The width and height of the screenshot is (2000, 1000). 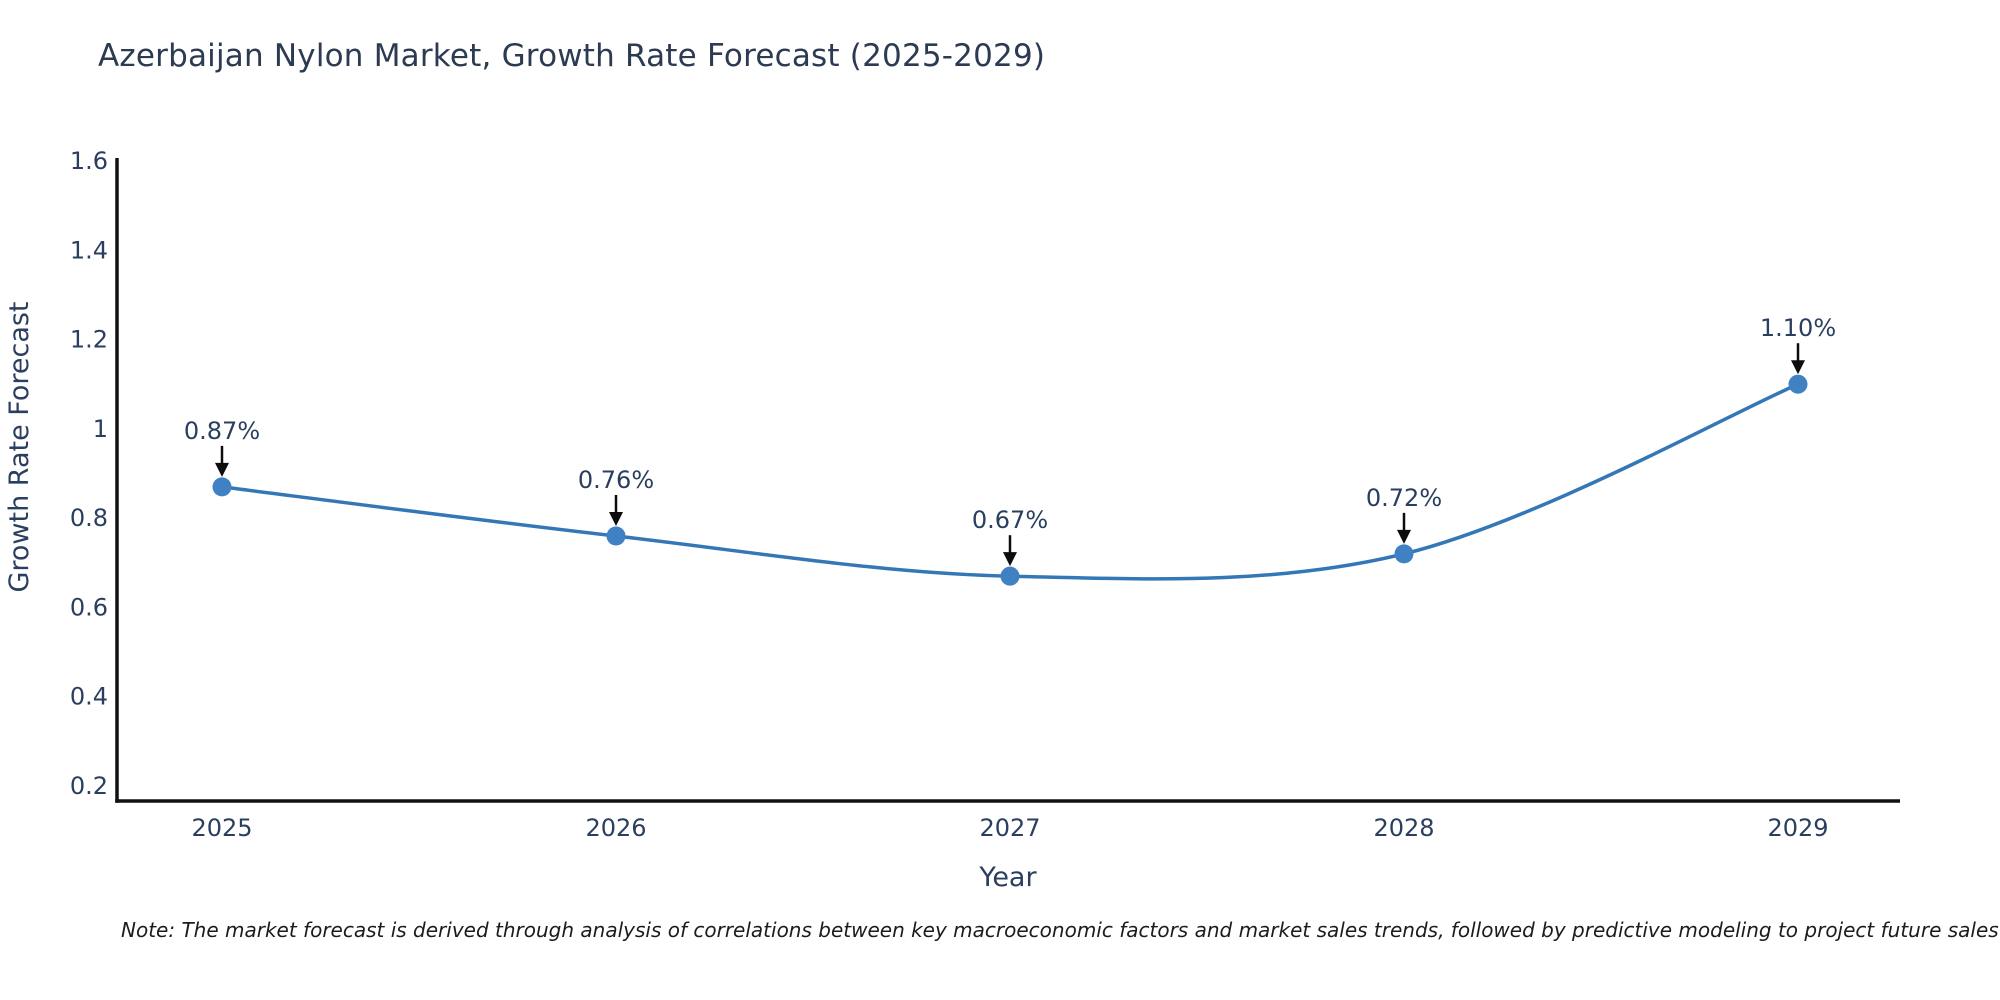 I want to click on data-point-label: 0.72%, so click(x=1404, y=498).